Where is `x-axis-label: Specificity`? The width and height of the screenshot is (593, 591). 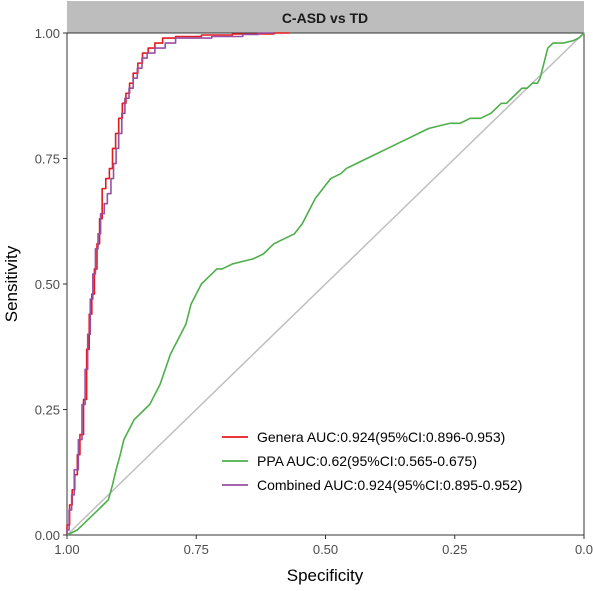
x-axis-label: Specificity is located at coordinates (325, 575).